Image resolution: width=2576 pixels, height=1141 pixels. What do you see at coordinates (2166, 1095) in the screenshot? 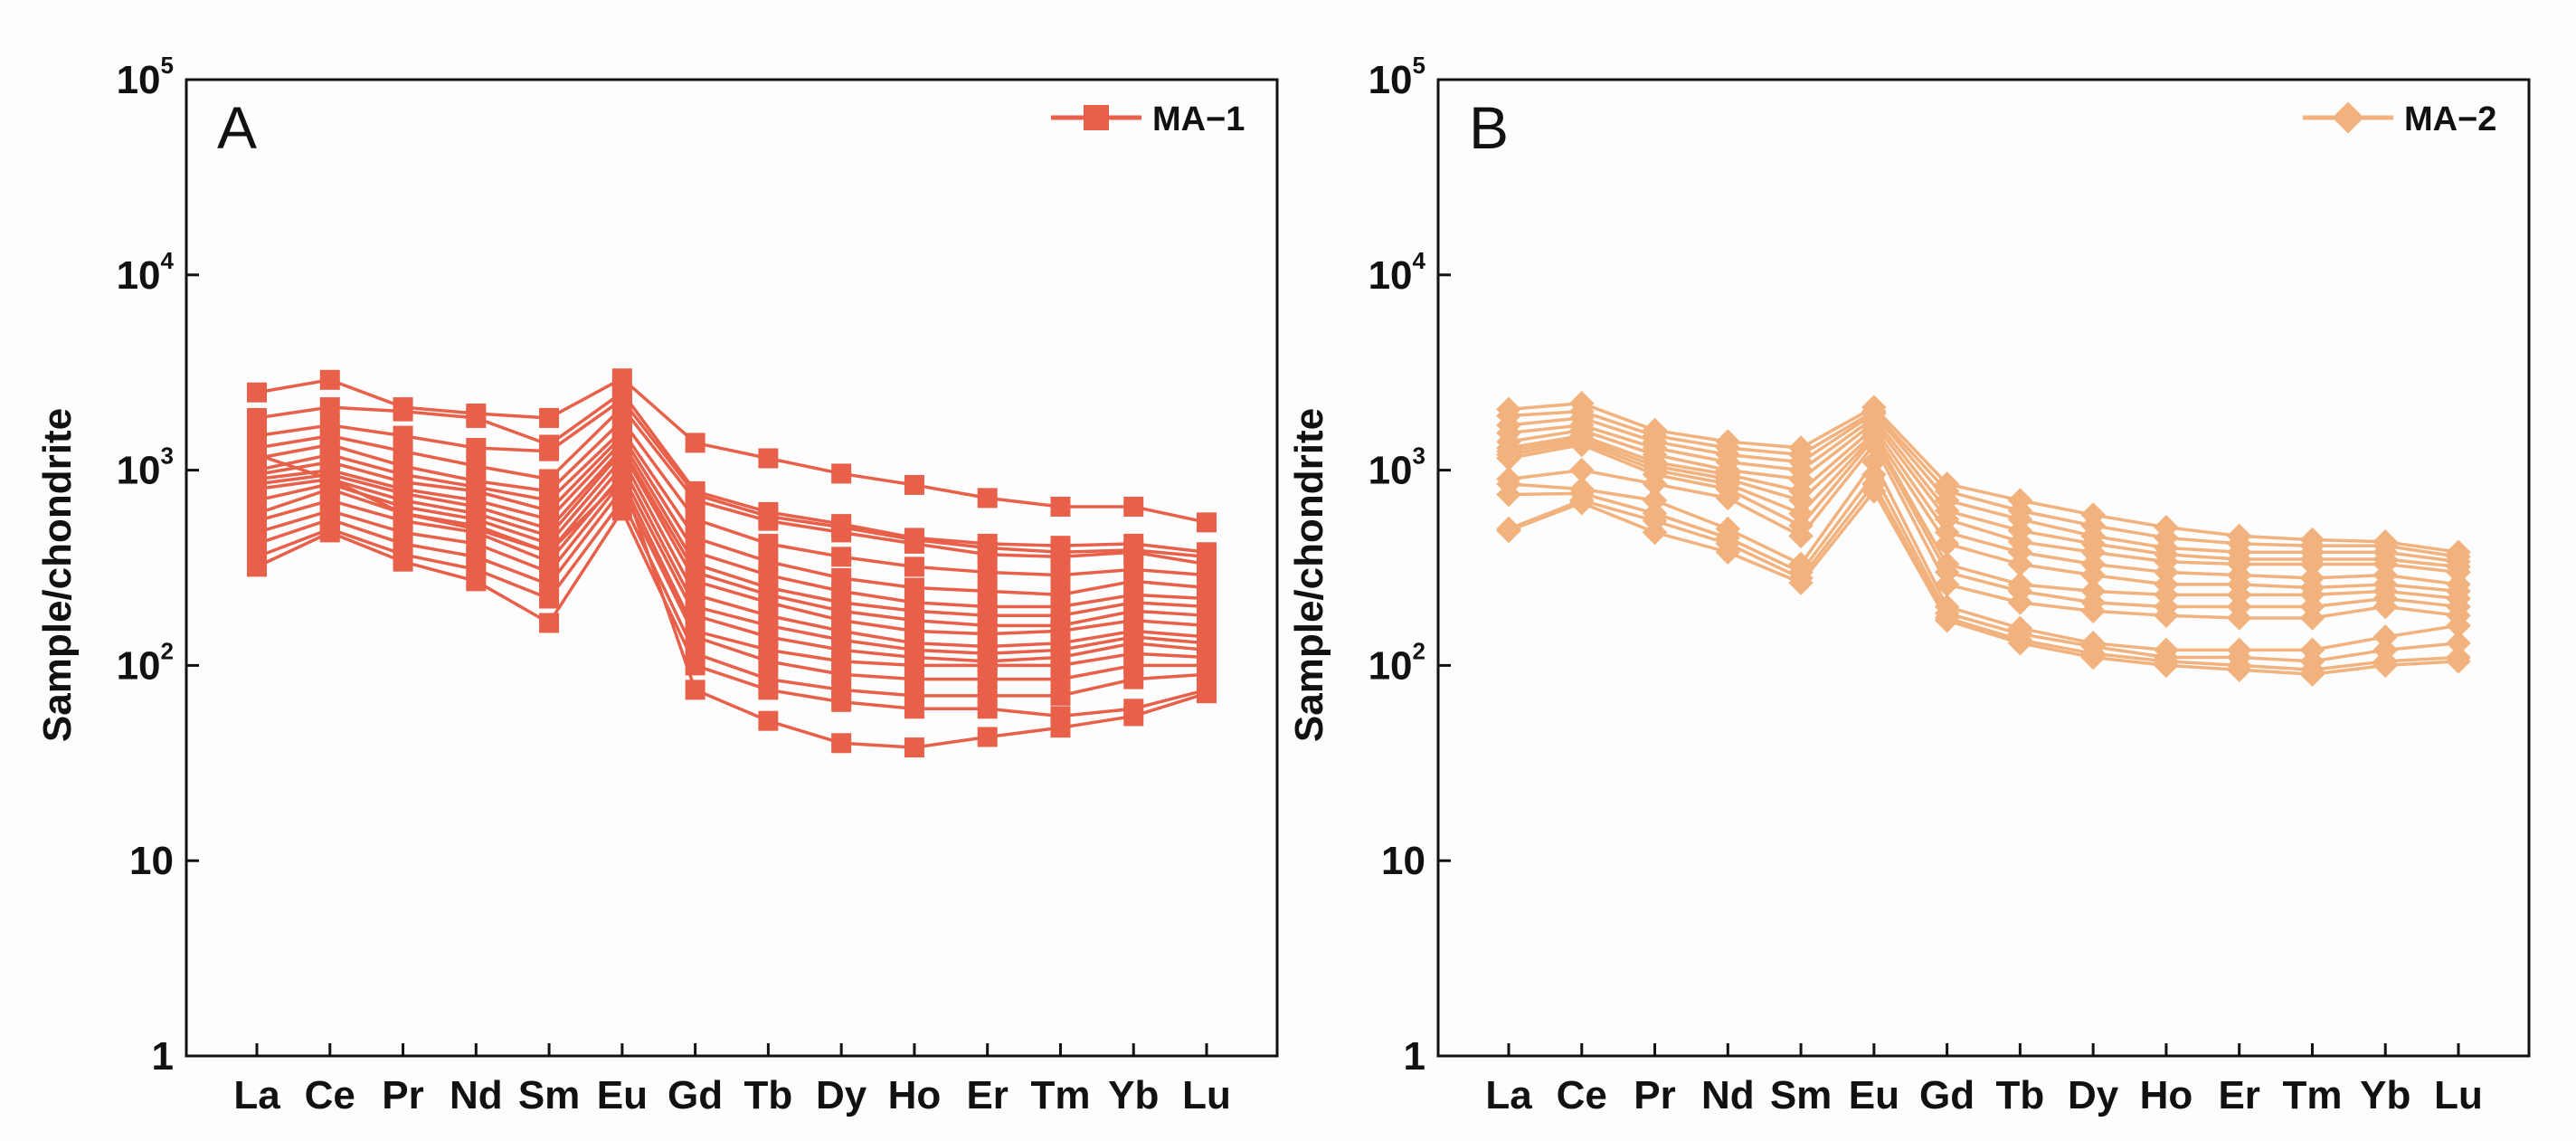
I see `x-tick-label: Ho` at bounding box center [2166, 1095].